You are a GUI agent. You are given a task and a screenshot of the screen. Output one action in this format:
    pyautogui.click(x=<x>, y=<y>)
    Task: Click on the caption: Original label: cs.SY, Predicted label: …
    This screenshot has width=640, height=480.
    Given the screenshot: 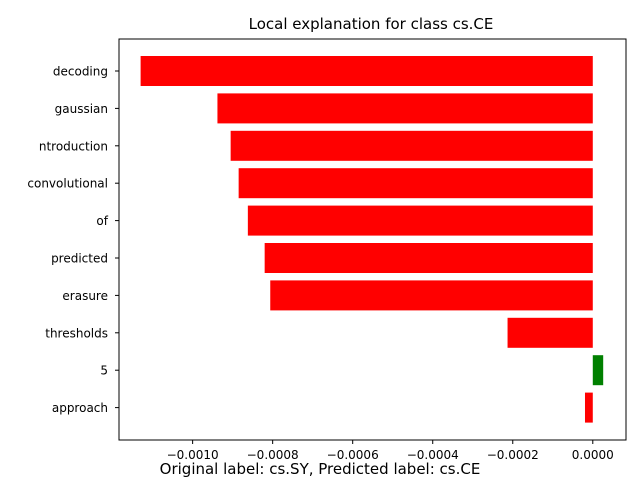 What is the action you would take?
    pyautogui.click(x=320, y=469)
    